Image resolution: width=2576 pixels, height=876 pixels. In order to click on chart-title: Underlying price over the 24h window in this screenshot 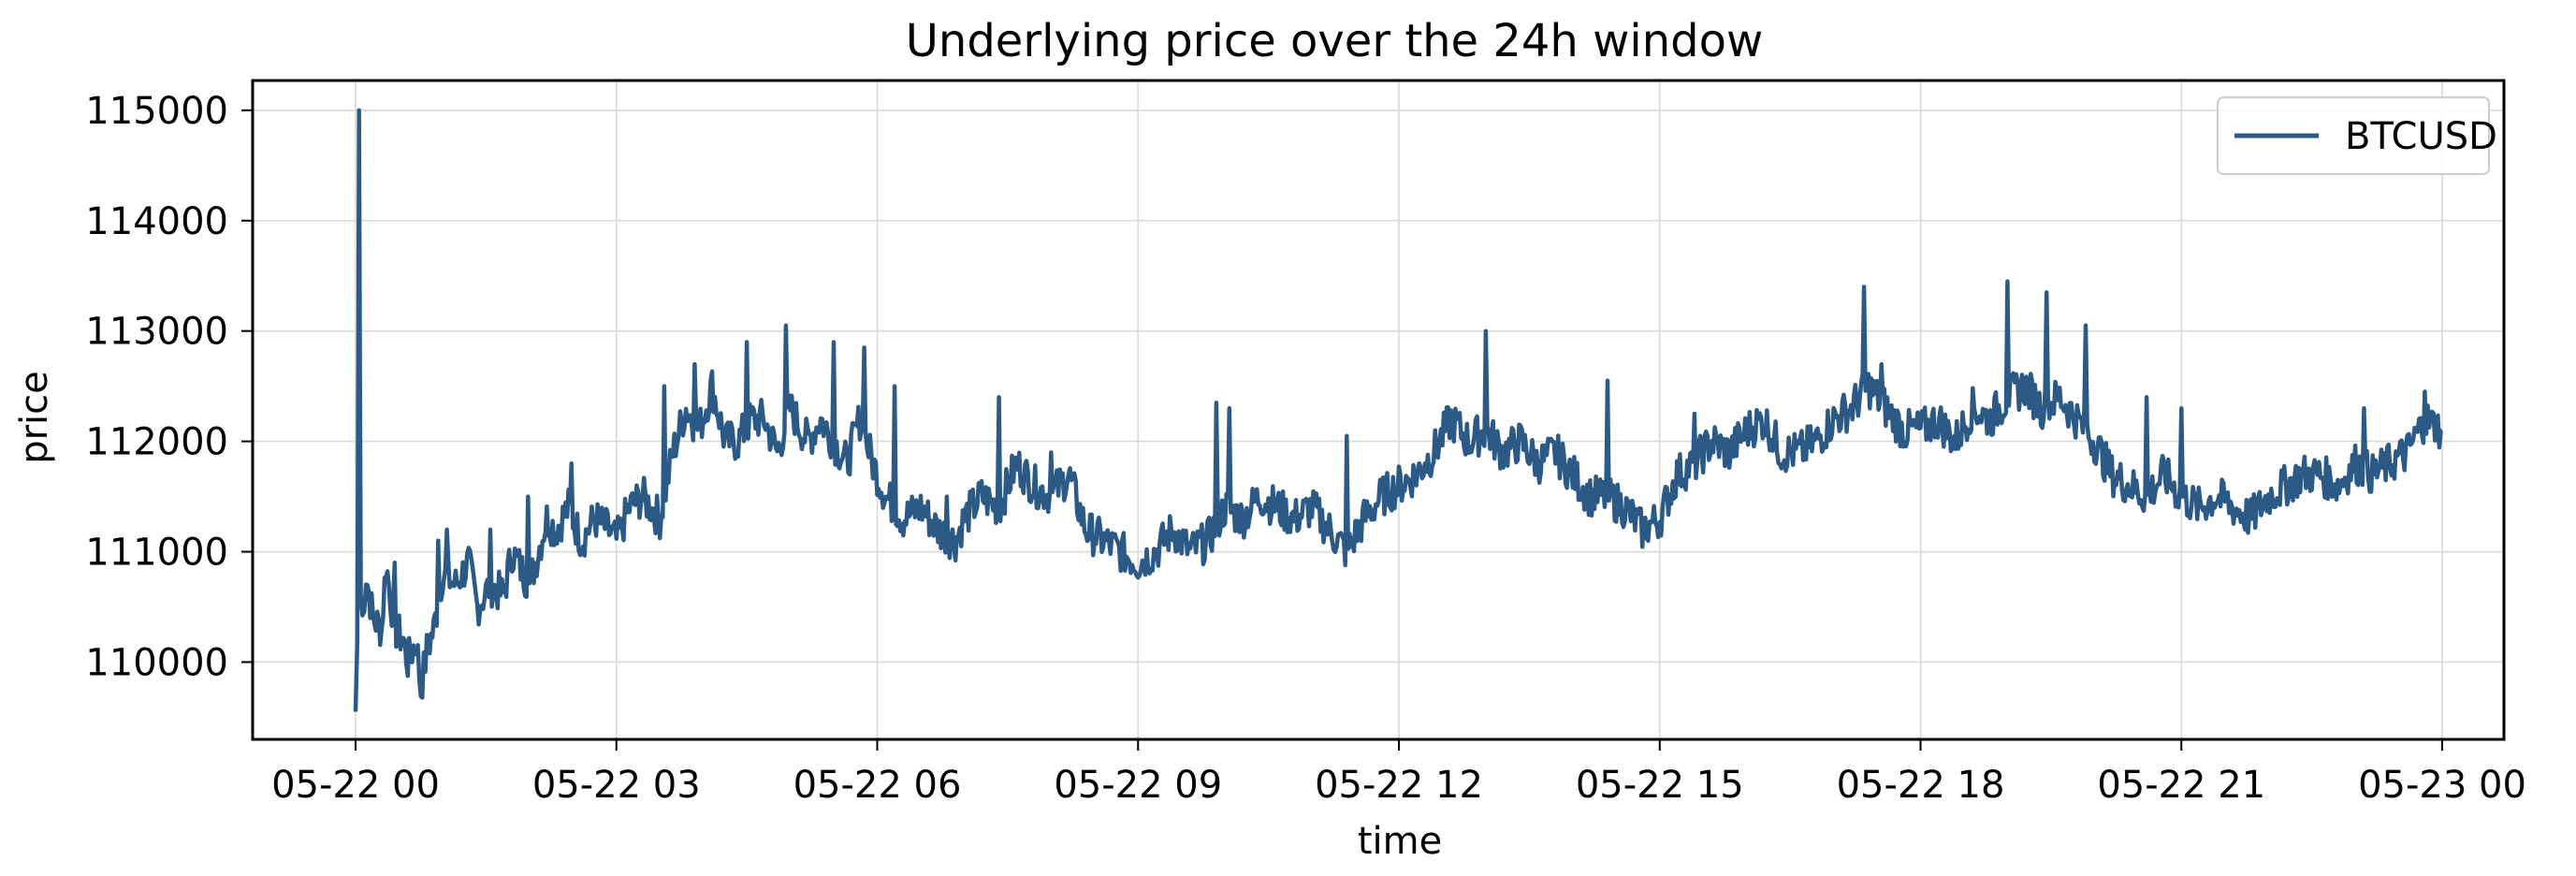, I will do `click(1334, 41)`.